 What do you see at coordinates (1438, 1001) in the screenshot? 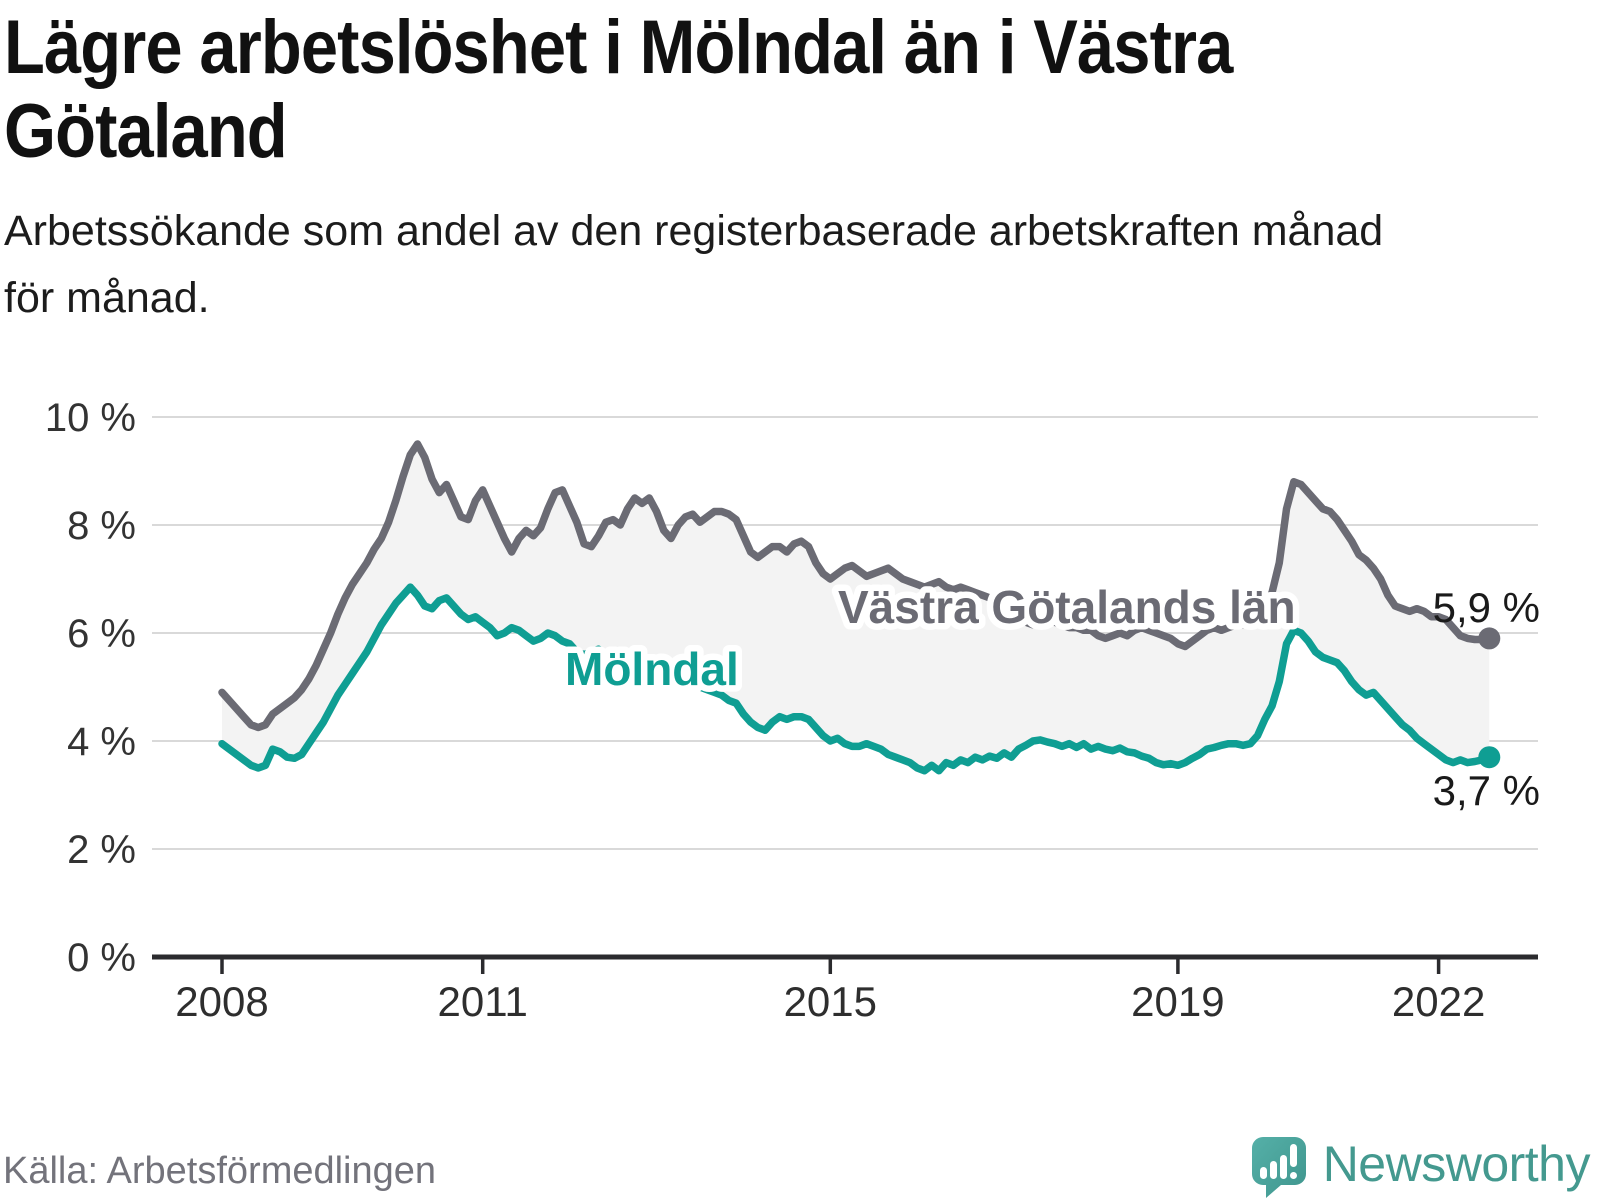
I see `x-axis-label: 2022` at bounding box center [1438, 1001].